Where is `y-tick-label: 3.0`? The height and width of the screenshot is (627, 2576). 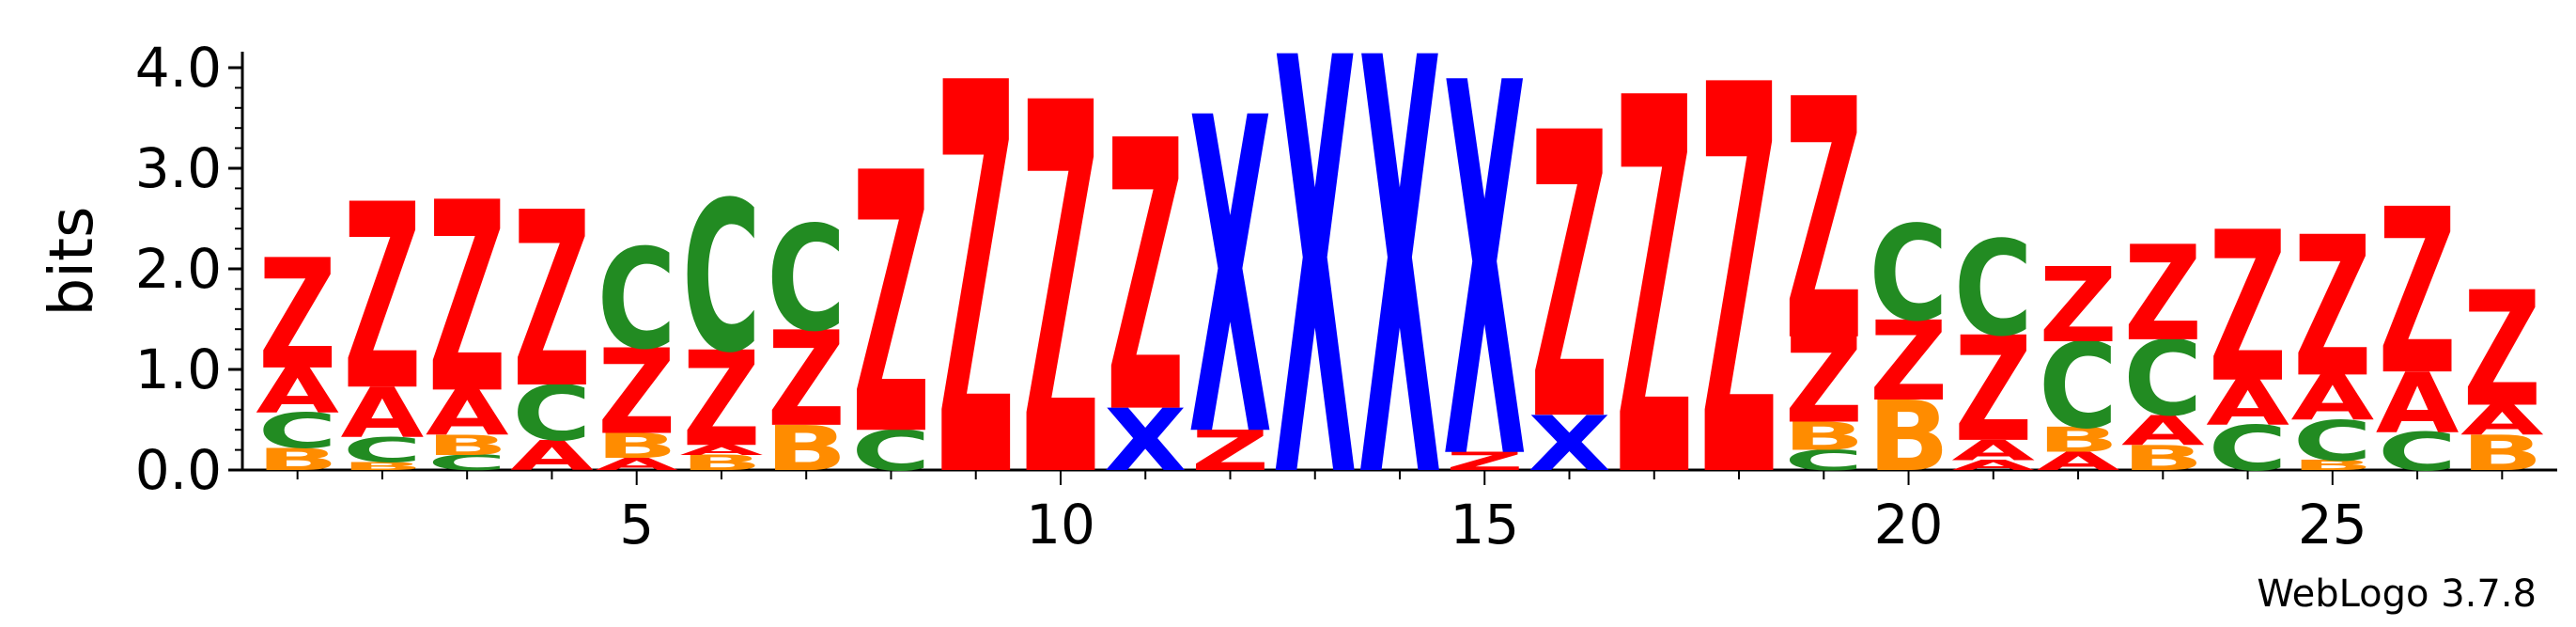
y-tick-label: 3.0 is located at coordinates (179, 168).